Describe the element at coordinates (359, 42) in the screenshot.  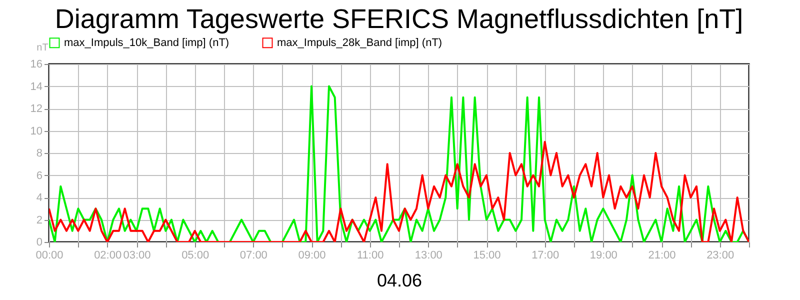
I see `legend-label: max_Impuls_28k_Band [imp] (nT)` at that location.